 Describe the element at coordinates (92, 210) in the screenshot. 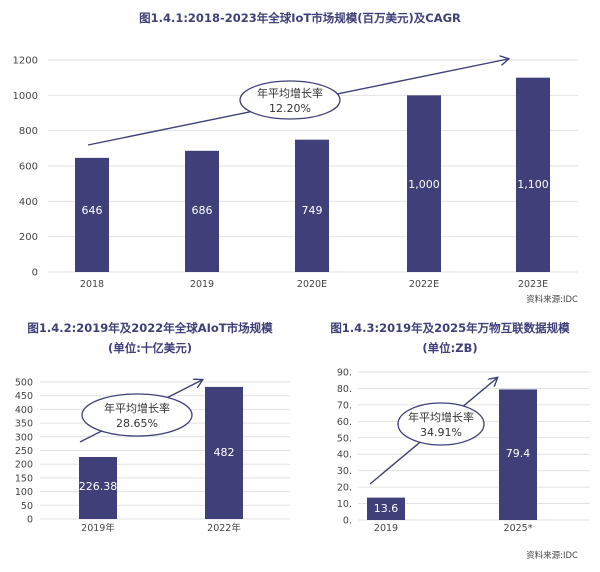

I see `chart1-value-label: 646` at that location.